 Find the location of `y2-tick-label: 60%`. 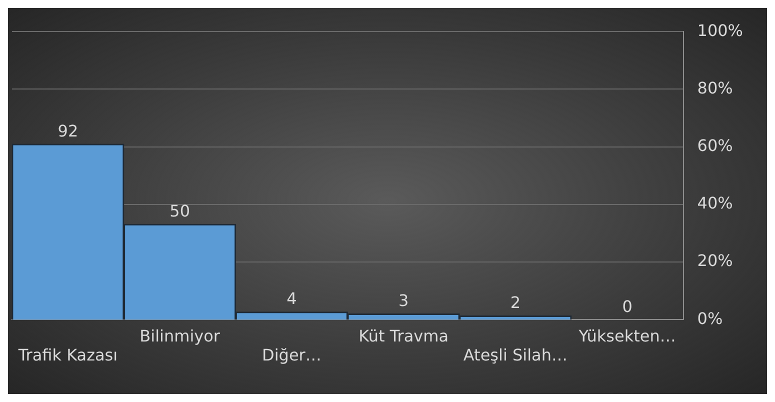

y2-tick-label: 60% is located at coordinates (715, 145).